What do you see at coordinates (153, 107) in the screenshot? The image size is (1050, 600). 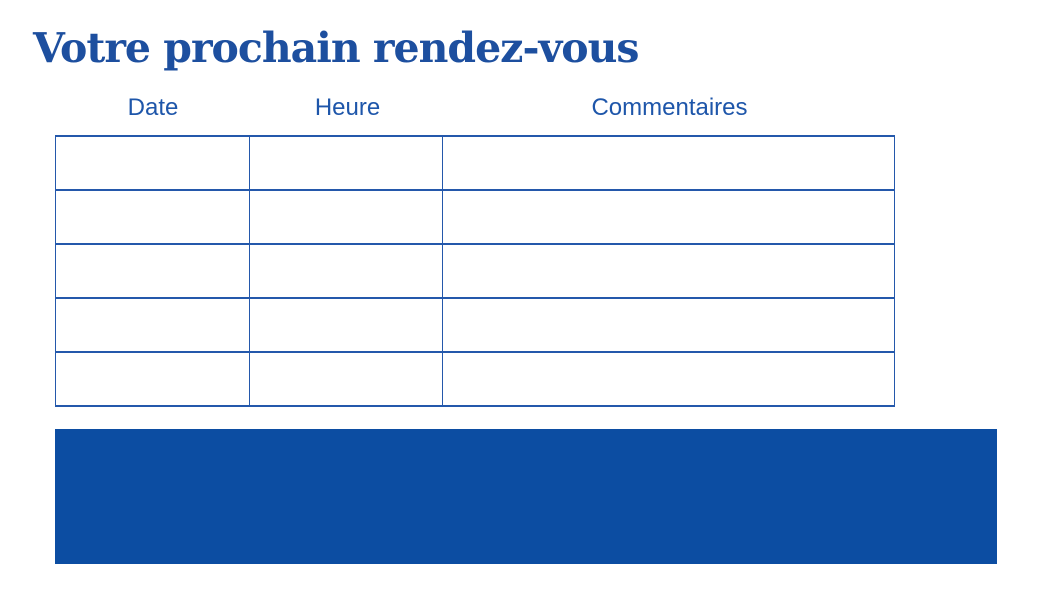 I see `column-header-date: Date` at bounding box center [153, 107].